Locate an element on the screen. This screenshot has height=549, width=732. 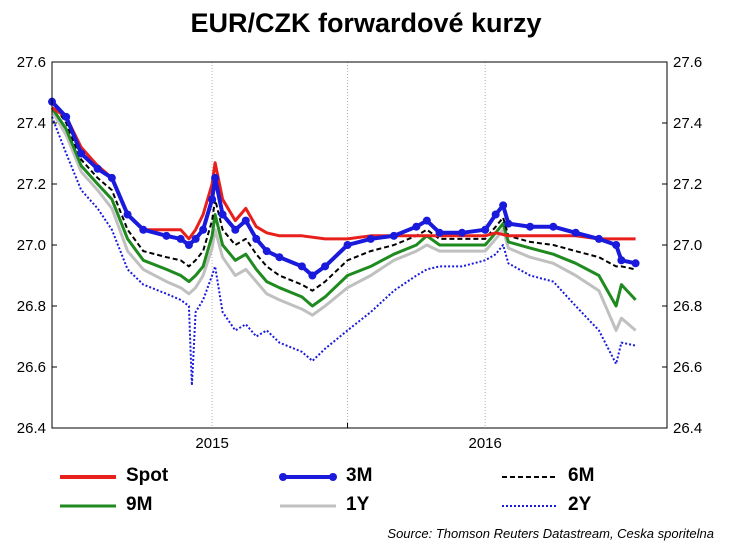
y-tick-label-right: 27.6 is located at coordinates (687, 62).